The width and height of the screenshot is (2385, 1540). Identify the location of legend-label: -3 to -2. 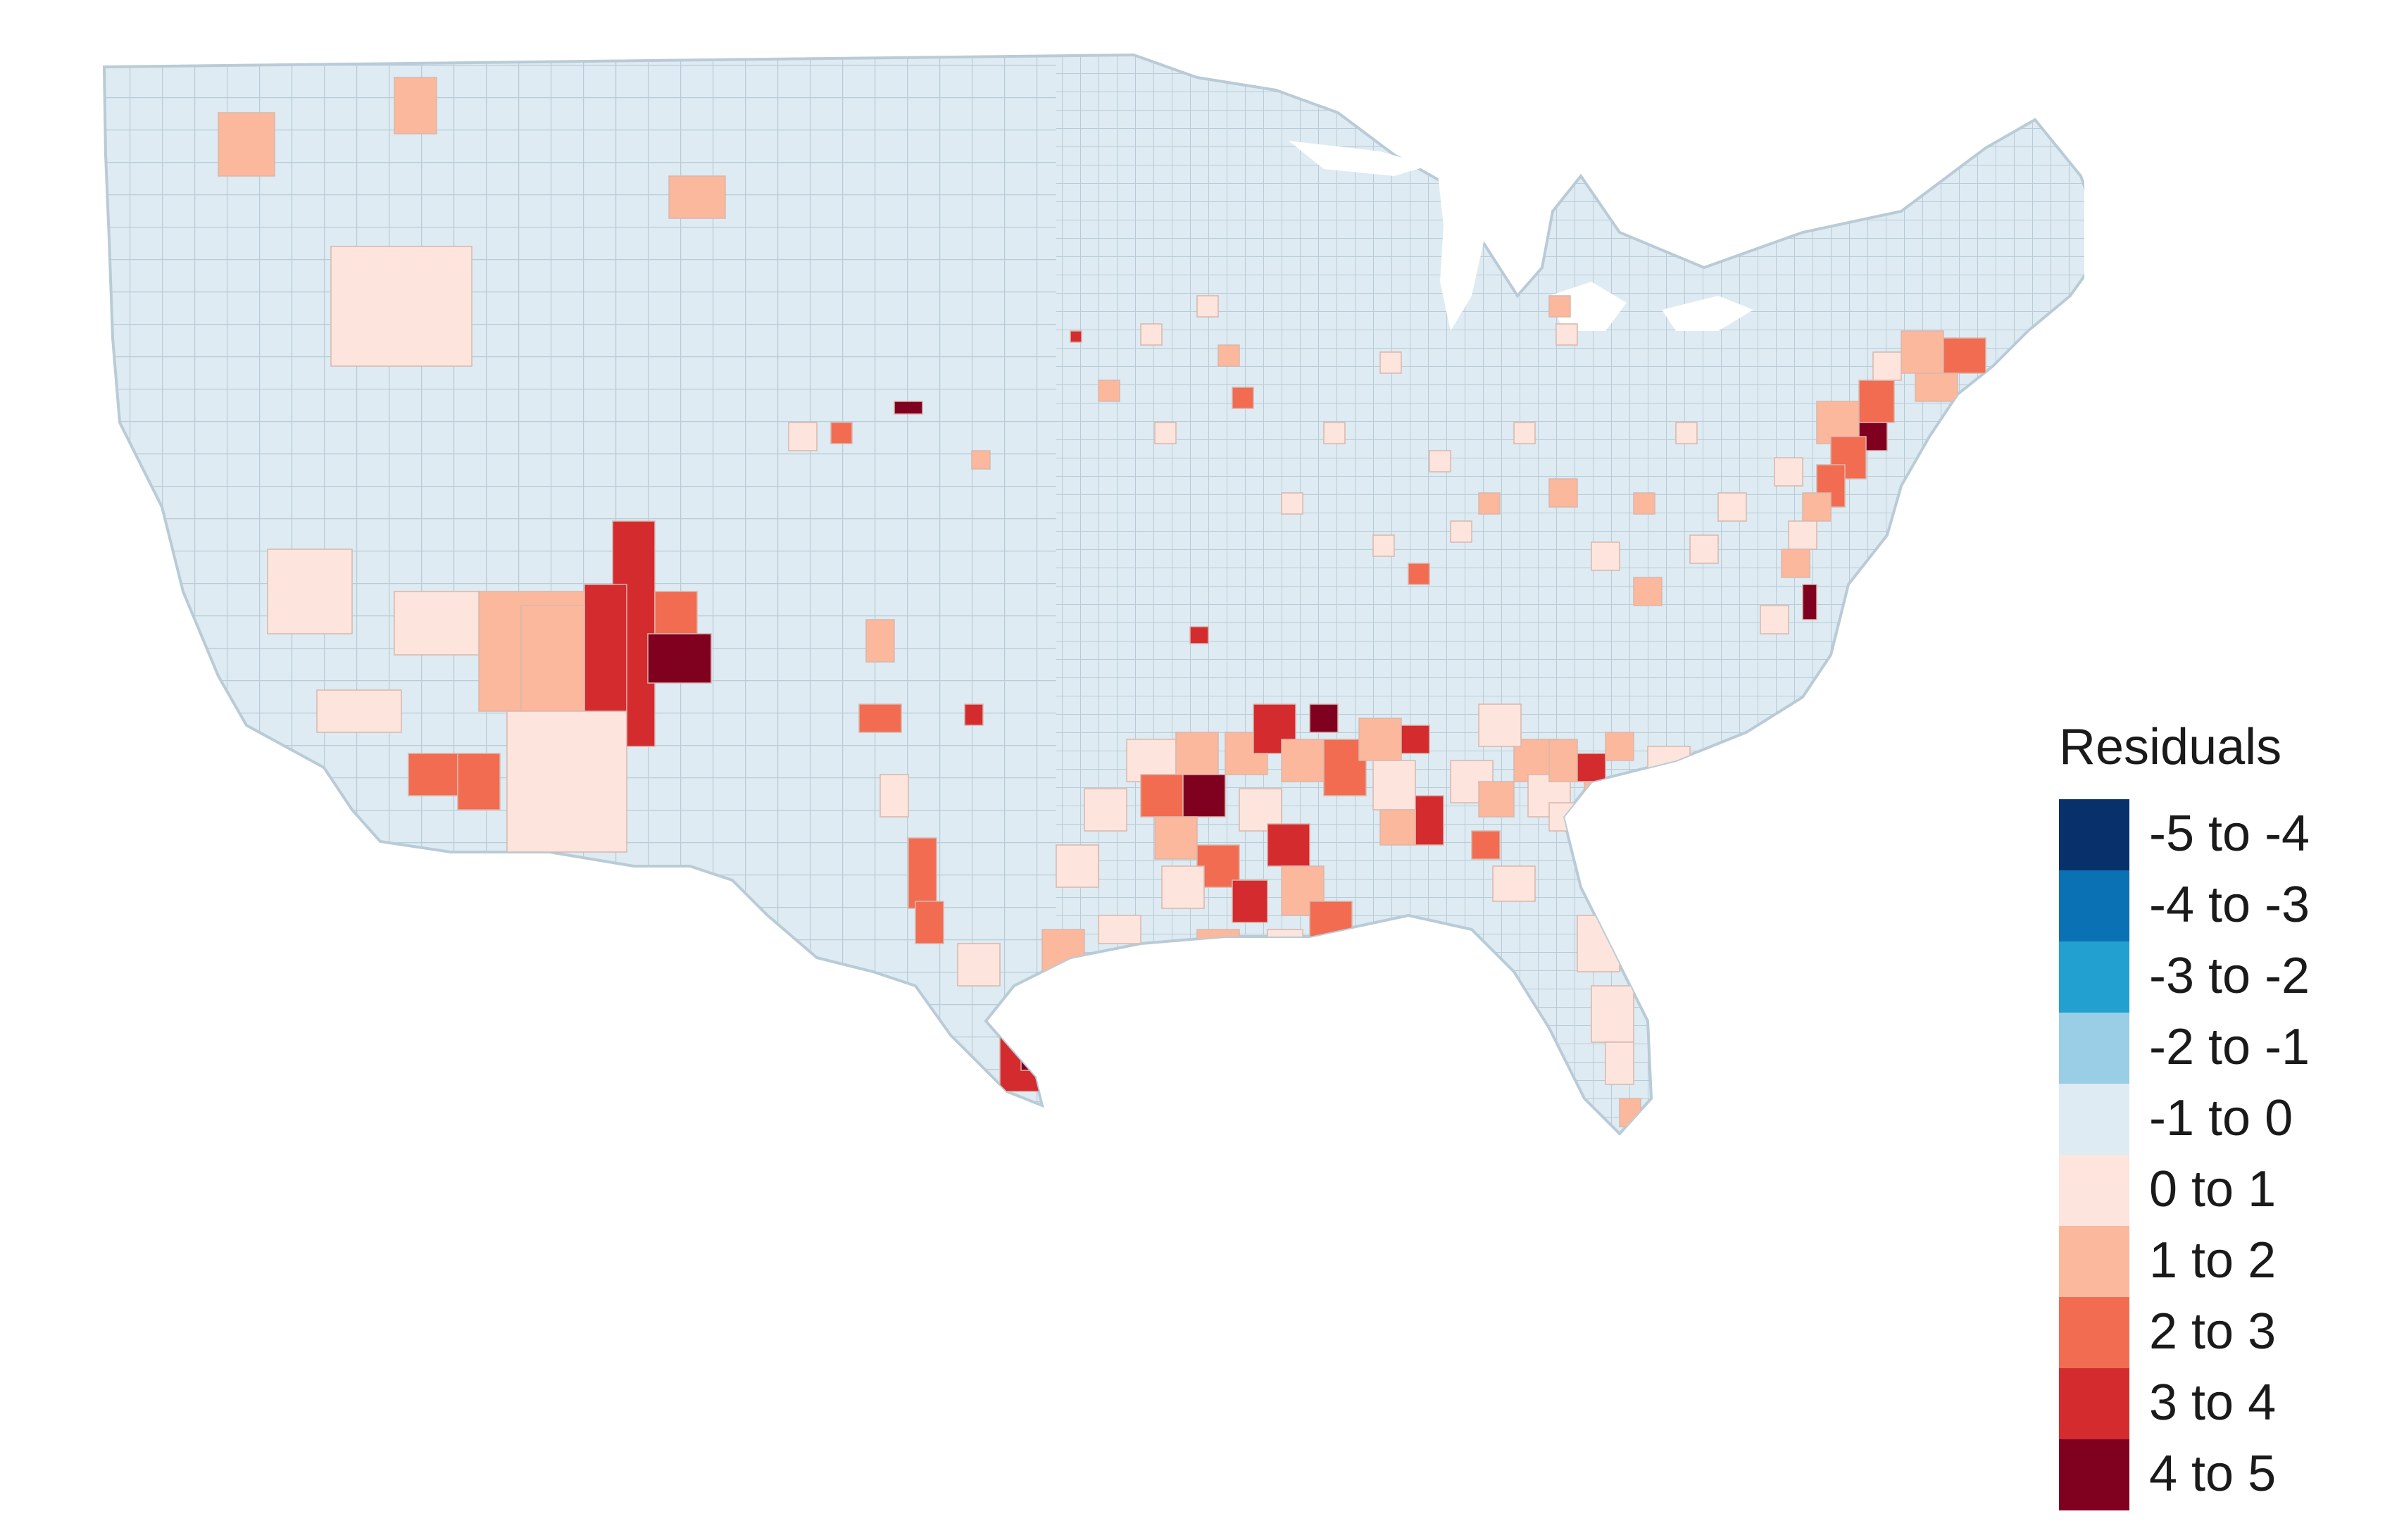
(2229, 976).